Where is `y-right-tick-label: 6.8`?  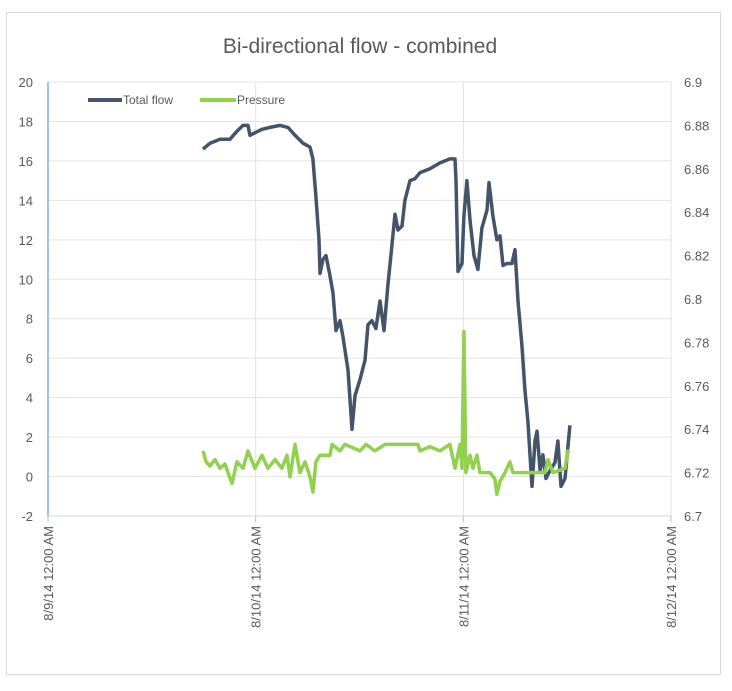
y-right-tick-label: 6.8 is located at coordinates (693, 299).